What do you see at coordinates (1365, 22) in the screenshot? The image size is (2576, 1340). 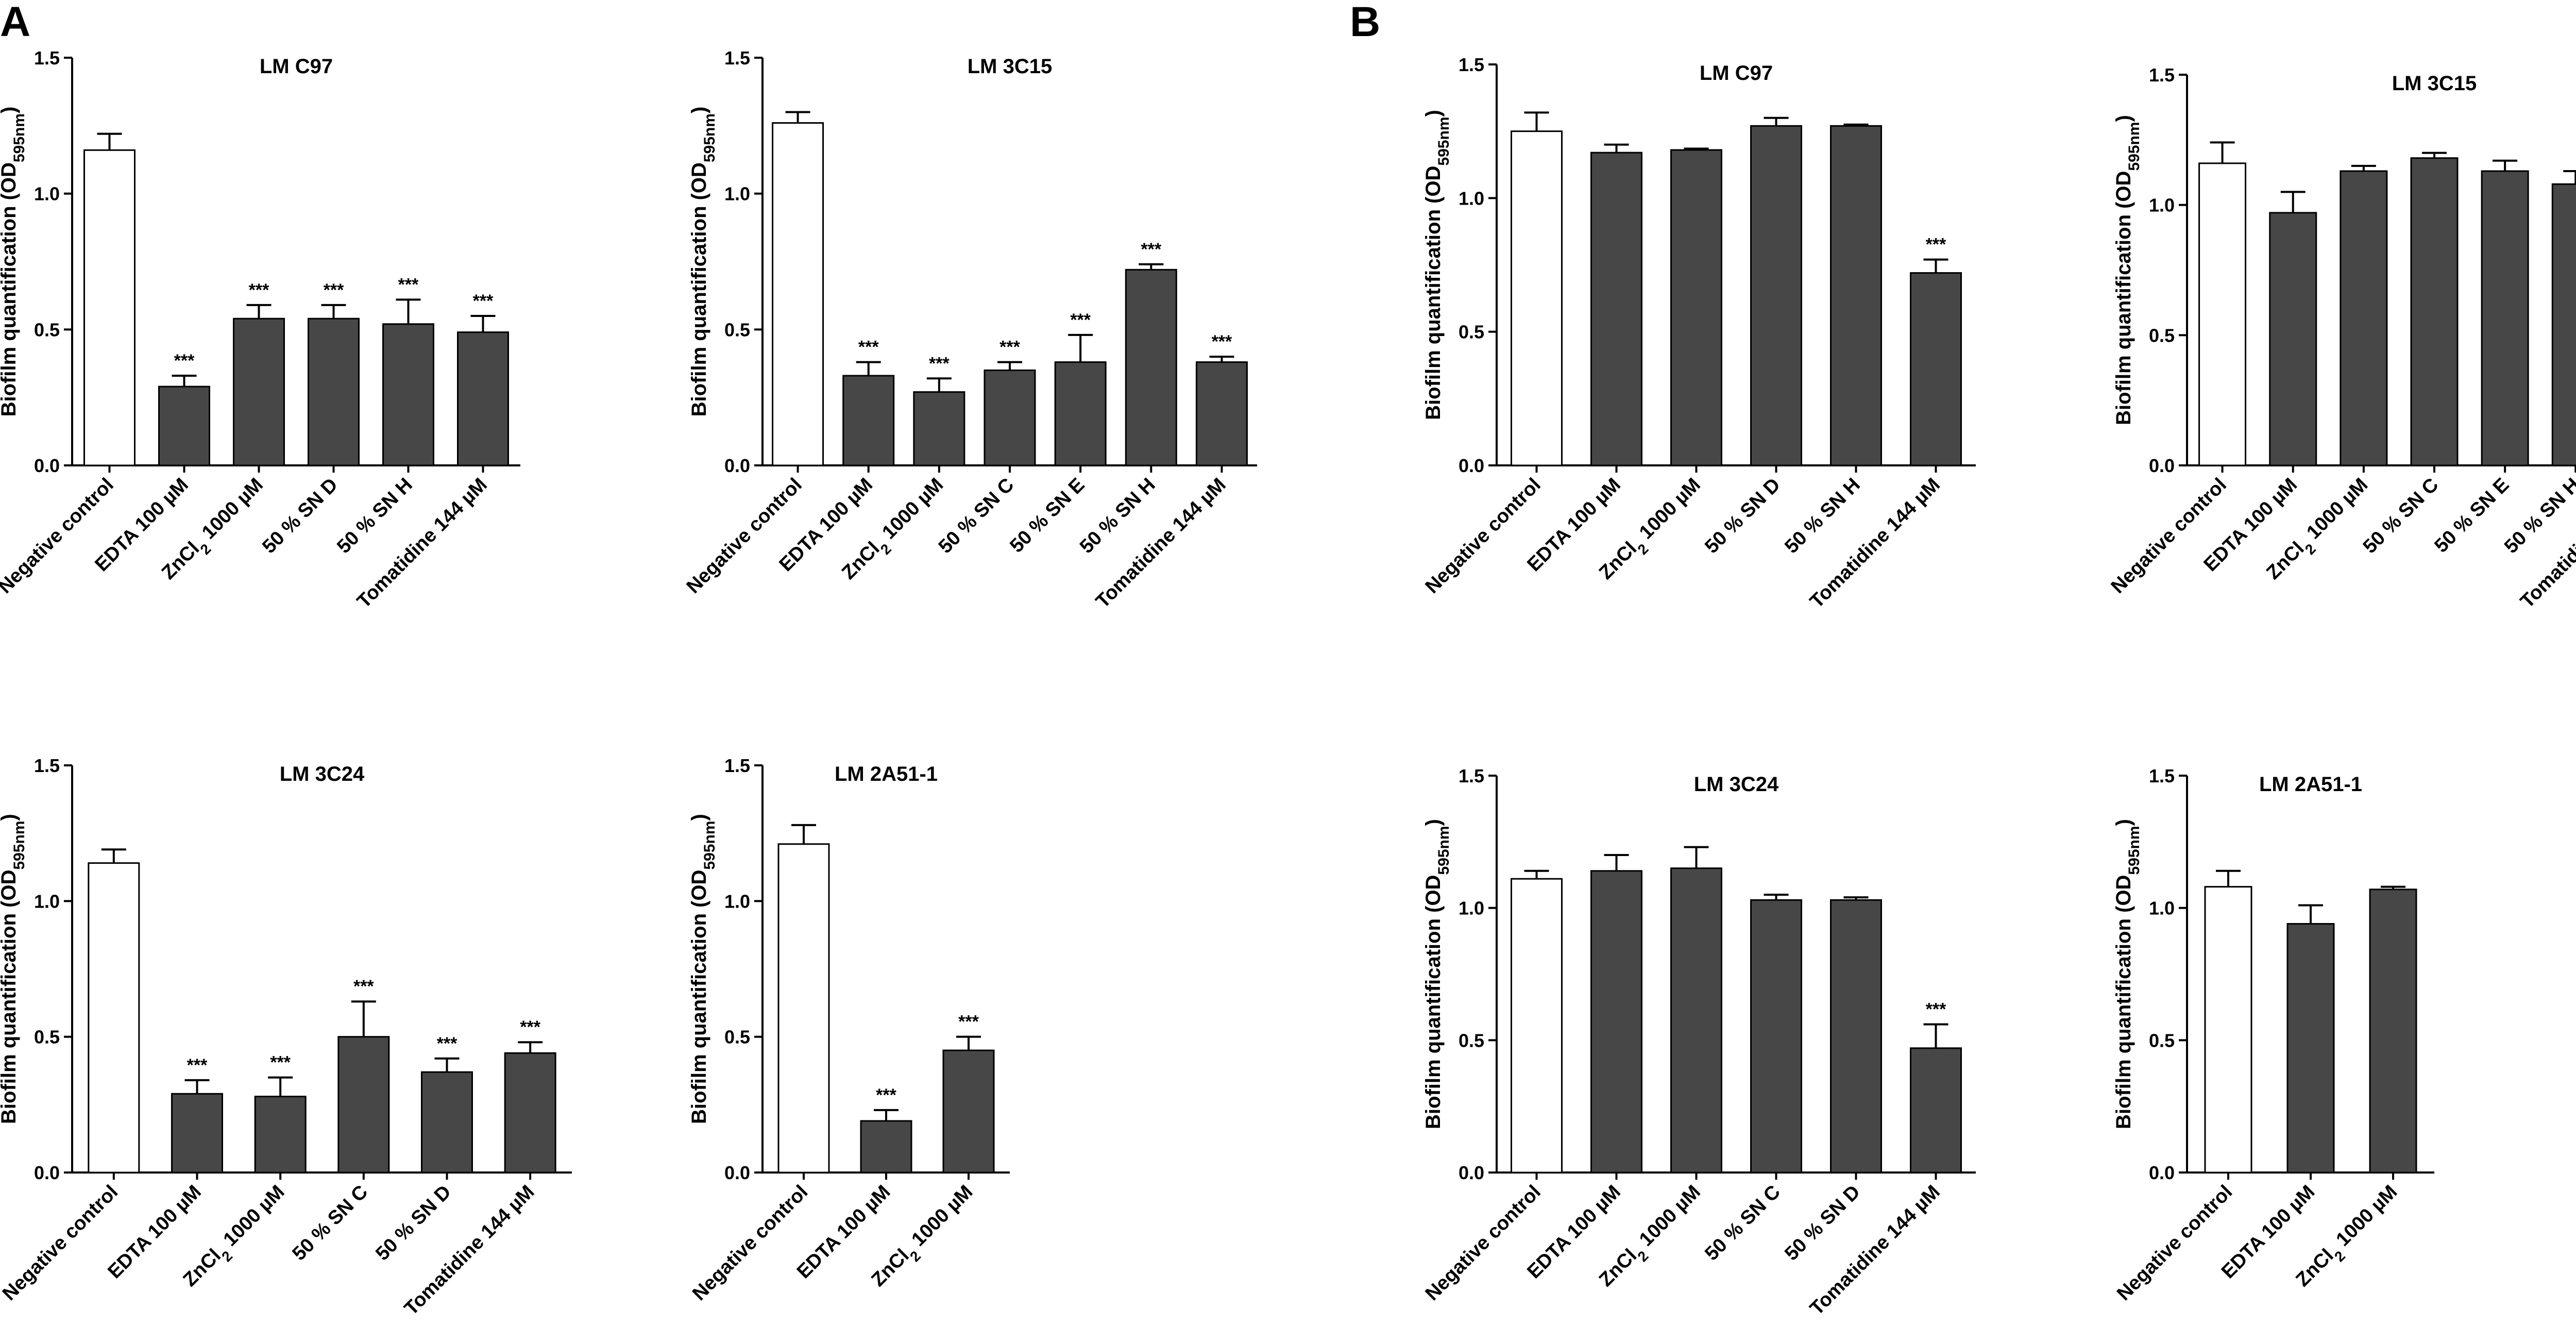 I see `panel-label-b: B` at bounding box center [1365, 22].